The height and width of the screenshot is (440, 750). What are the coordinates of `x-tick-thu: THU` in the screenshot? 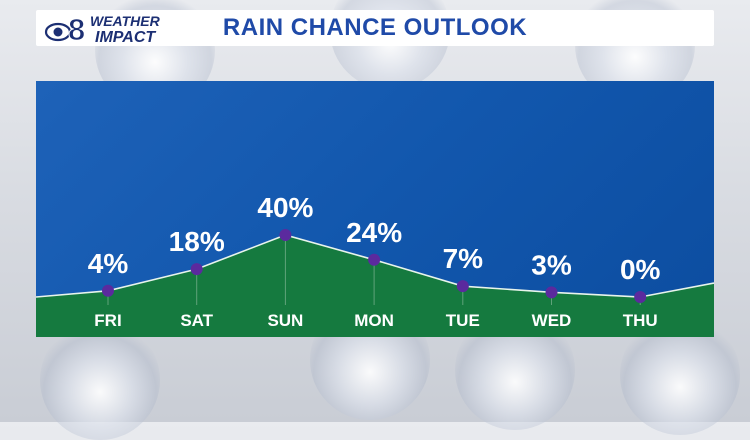 It's located at (640, 320).